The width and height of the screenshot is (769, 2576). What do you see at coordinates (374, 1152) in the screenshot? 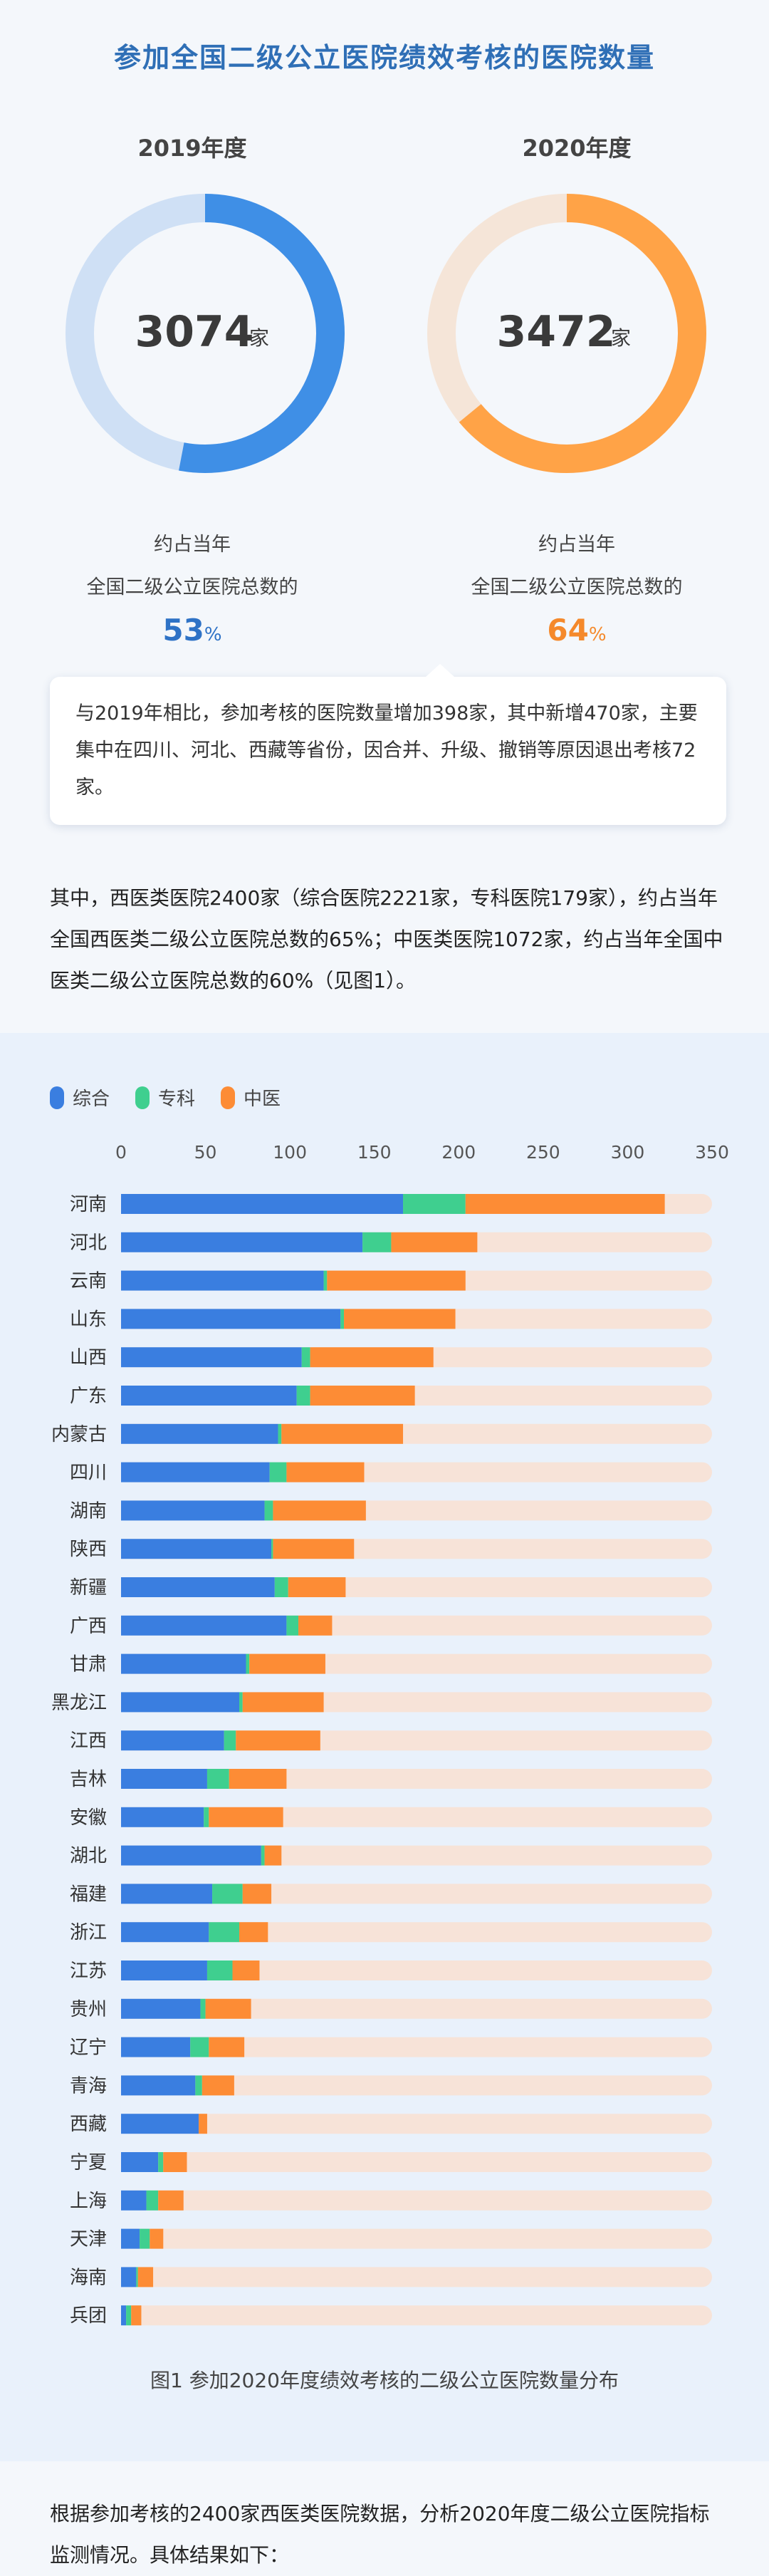
I see `x-tick-label-3: 150` at bounding box center [374, 1152].